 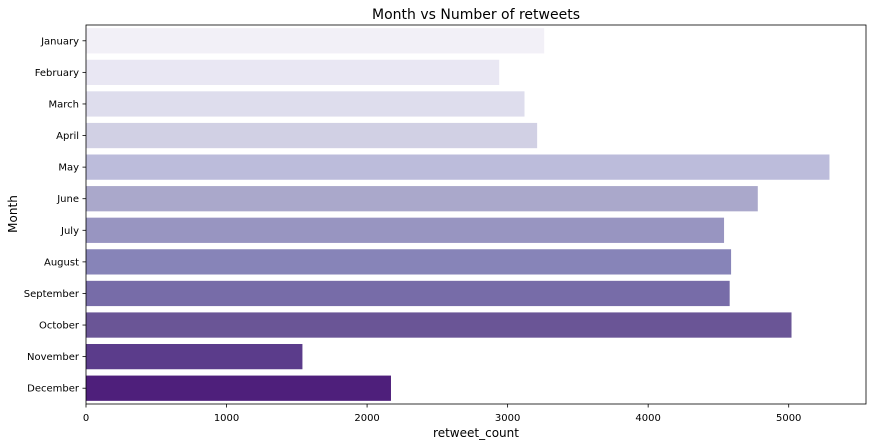 I want to click on x-tick-label-3000: 3000, so click(x=507, y=418).